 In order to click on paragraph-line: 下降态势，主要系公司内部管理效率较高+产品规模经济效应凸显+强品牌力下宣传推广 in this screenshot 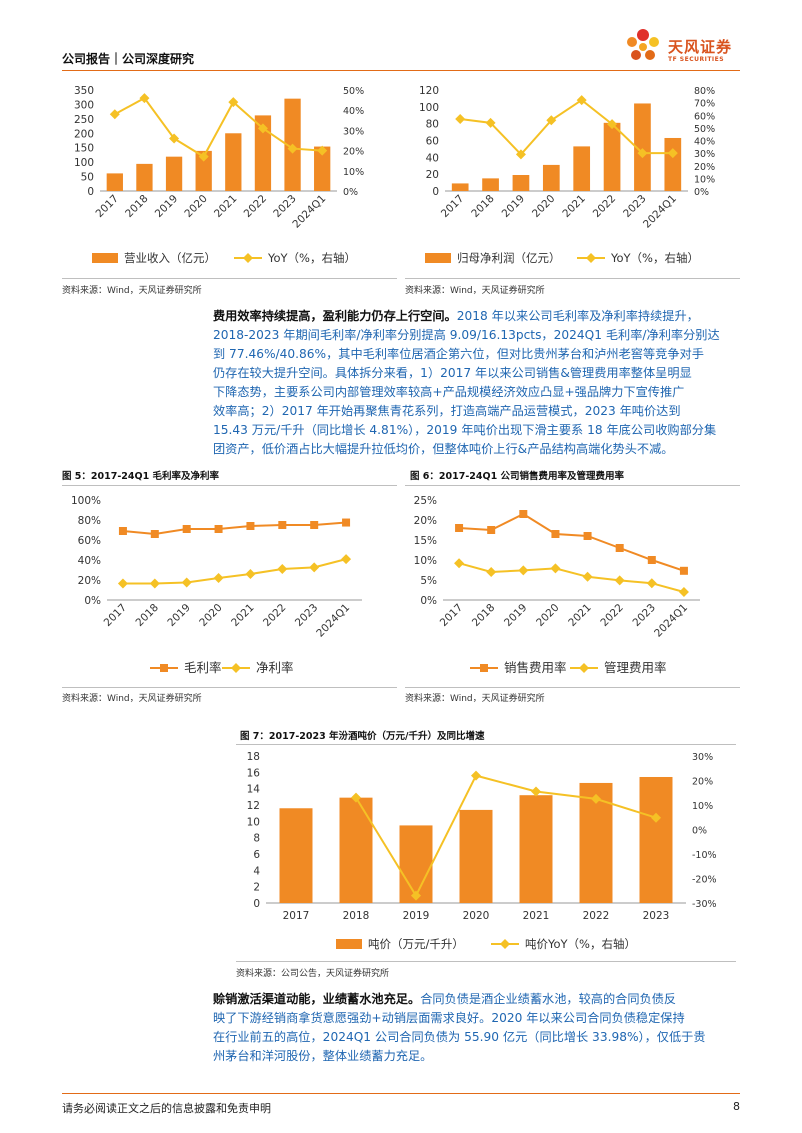, I will do `click(449, 392)`.